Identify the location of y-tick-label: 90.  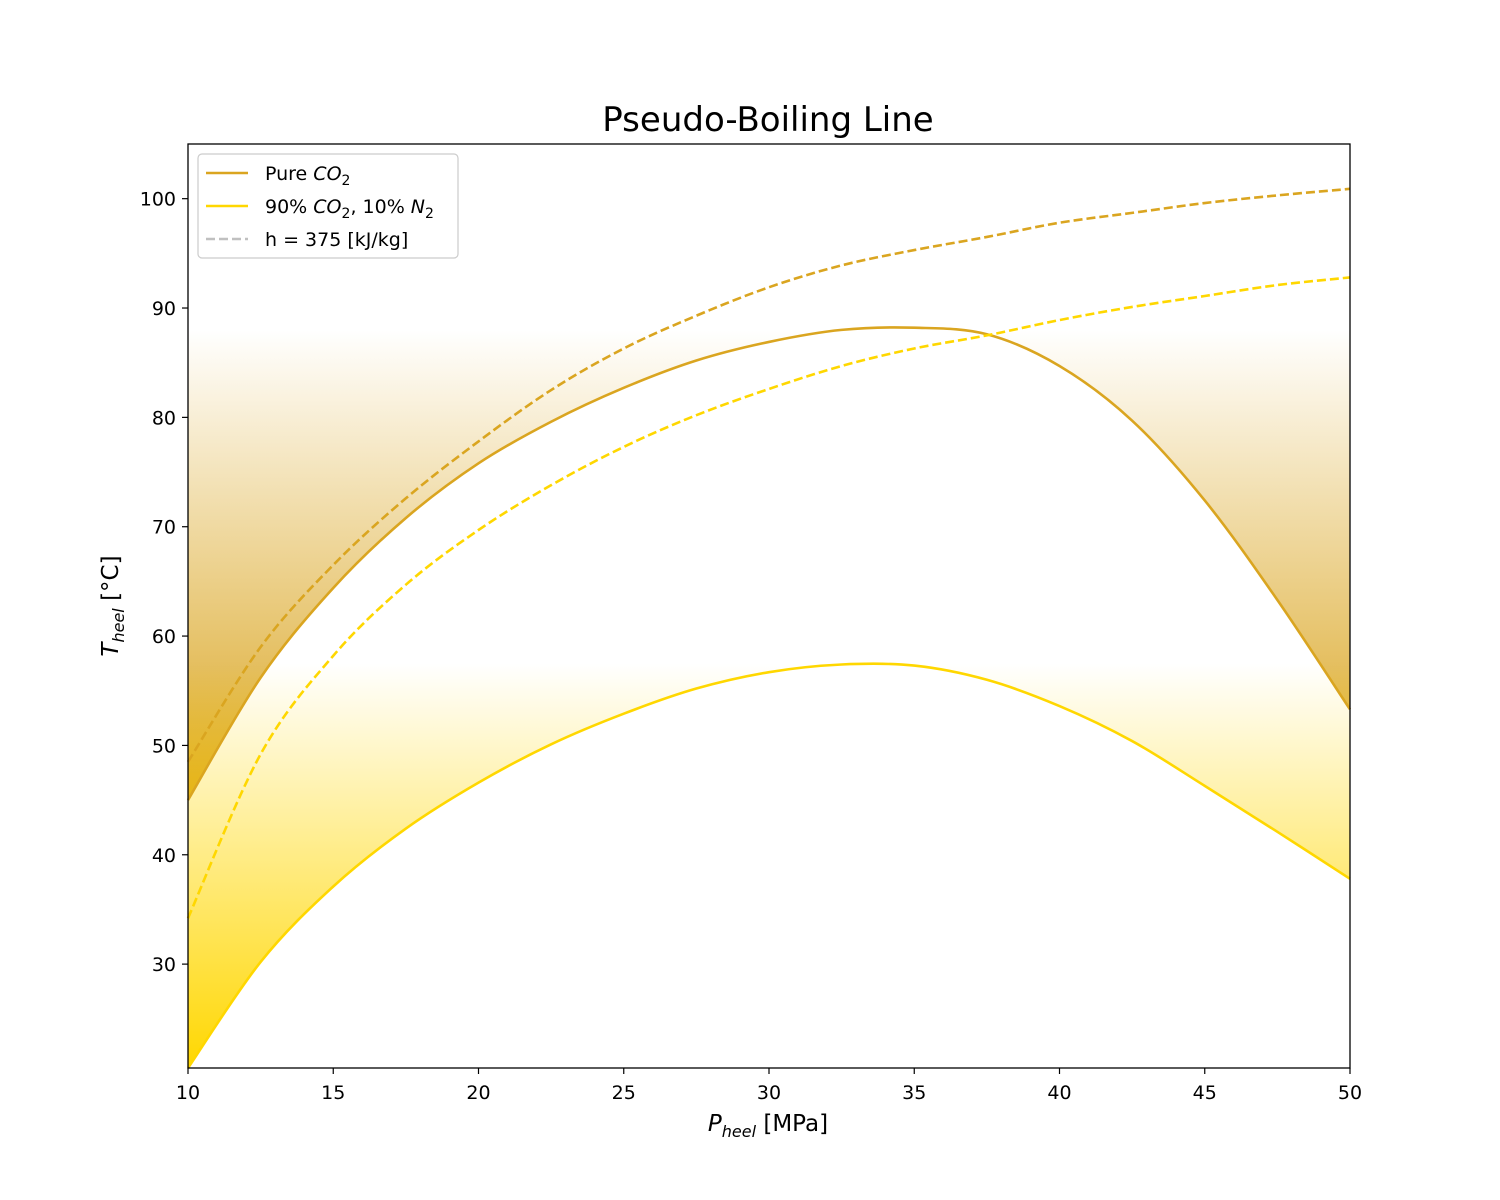
(164, 309).